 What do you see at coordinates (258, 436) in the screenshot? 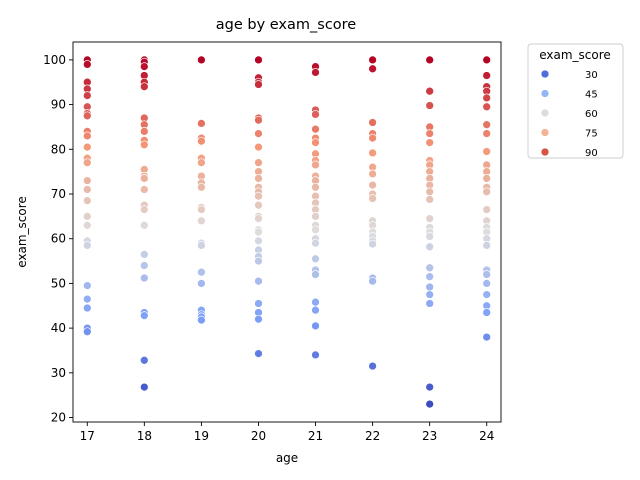
I see `x-tick-label: 20` at bounding box center [258, 436].